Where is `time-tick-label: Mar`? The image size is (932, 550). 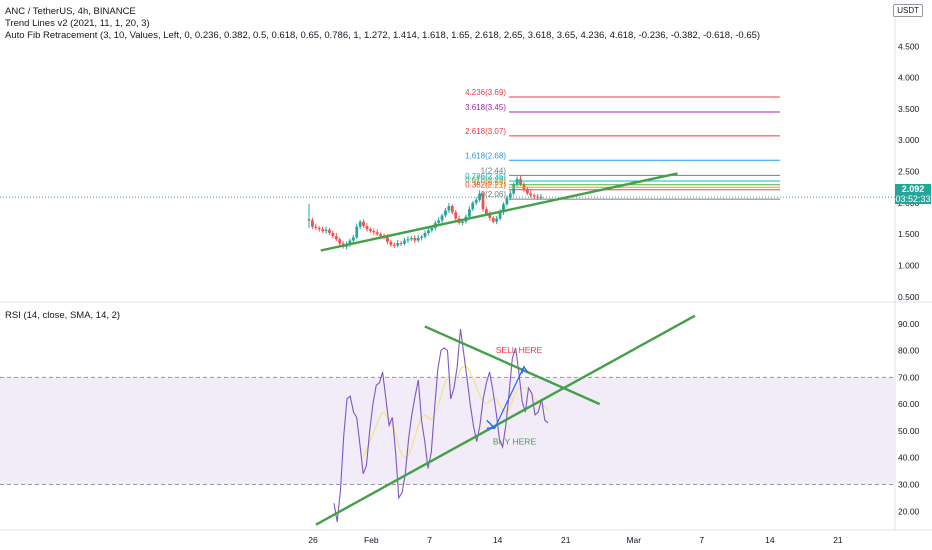
time-tick-label: Mar is located at coordinates (633, 540).